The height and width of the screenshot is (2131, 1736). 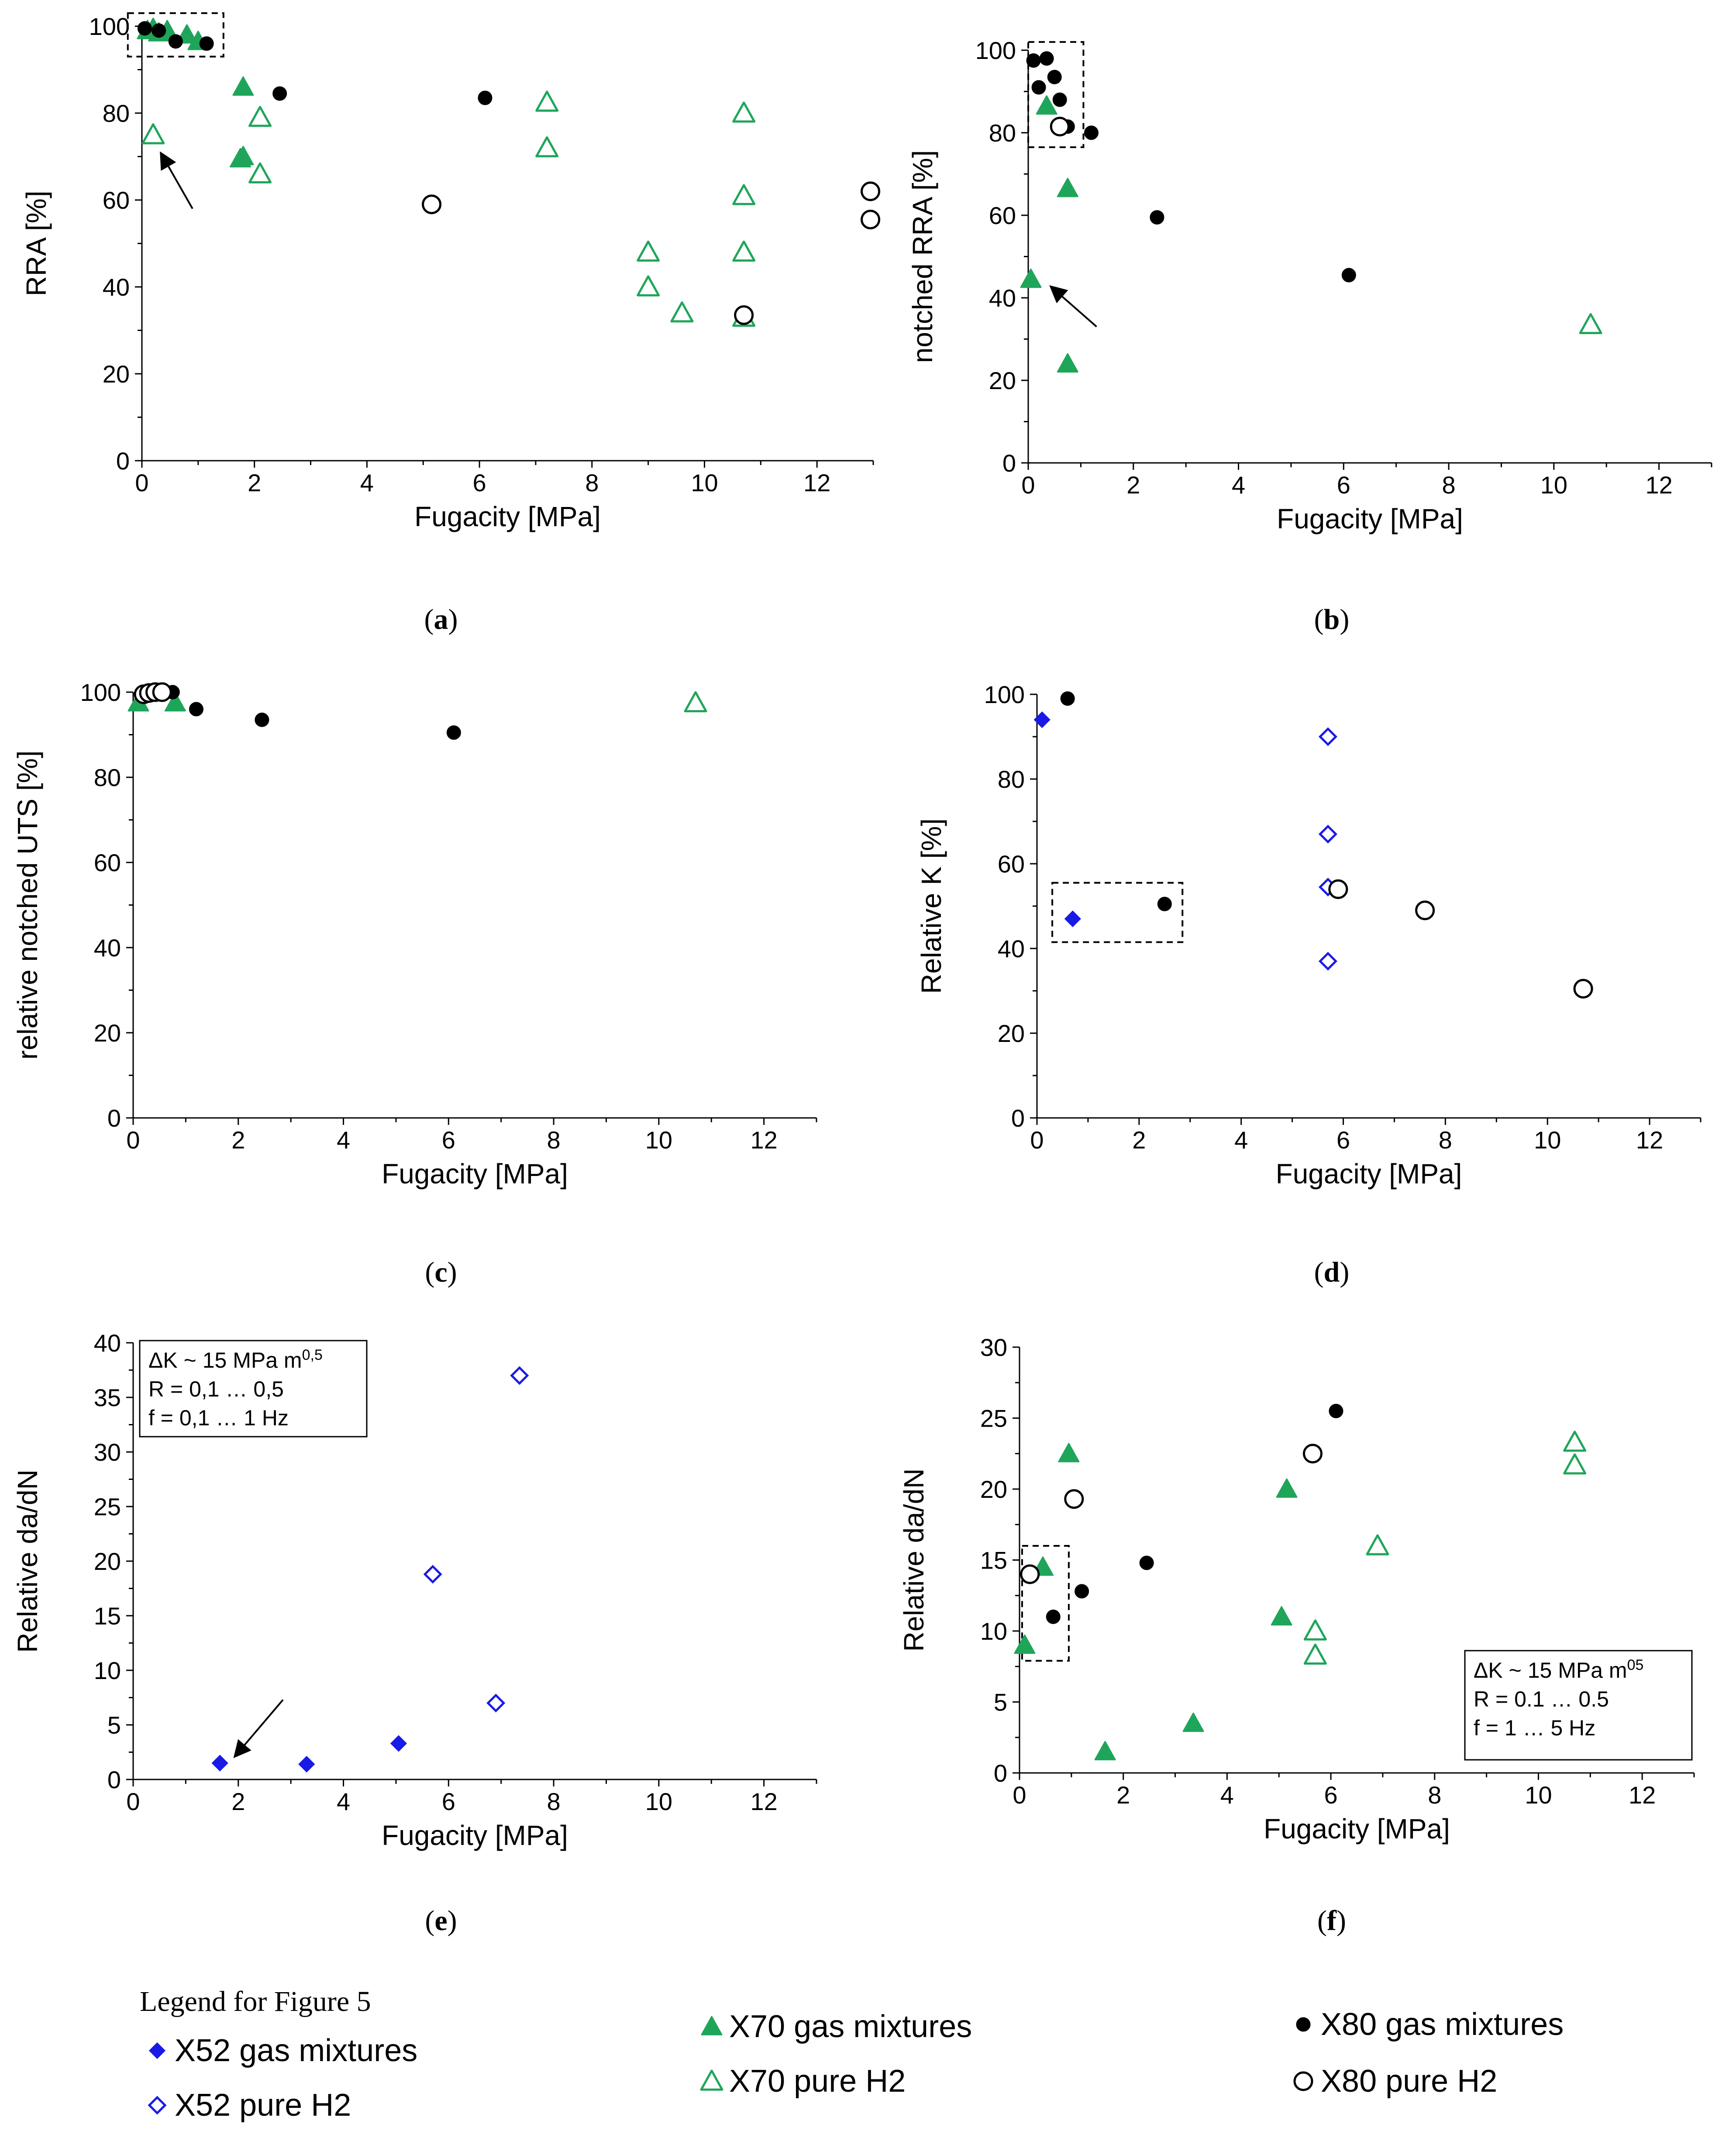 I want to click on annotation-line-1: ΔK ~ 15 MPa m05, so click(x=1559, y=1670).